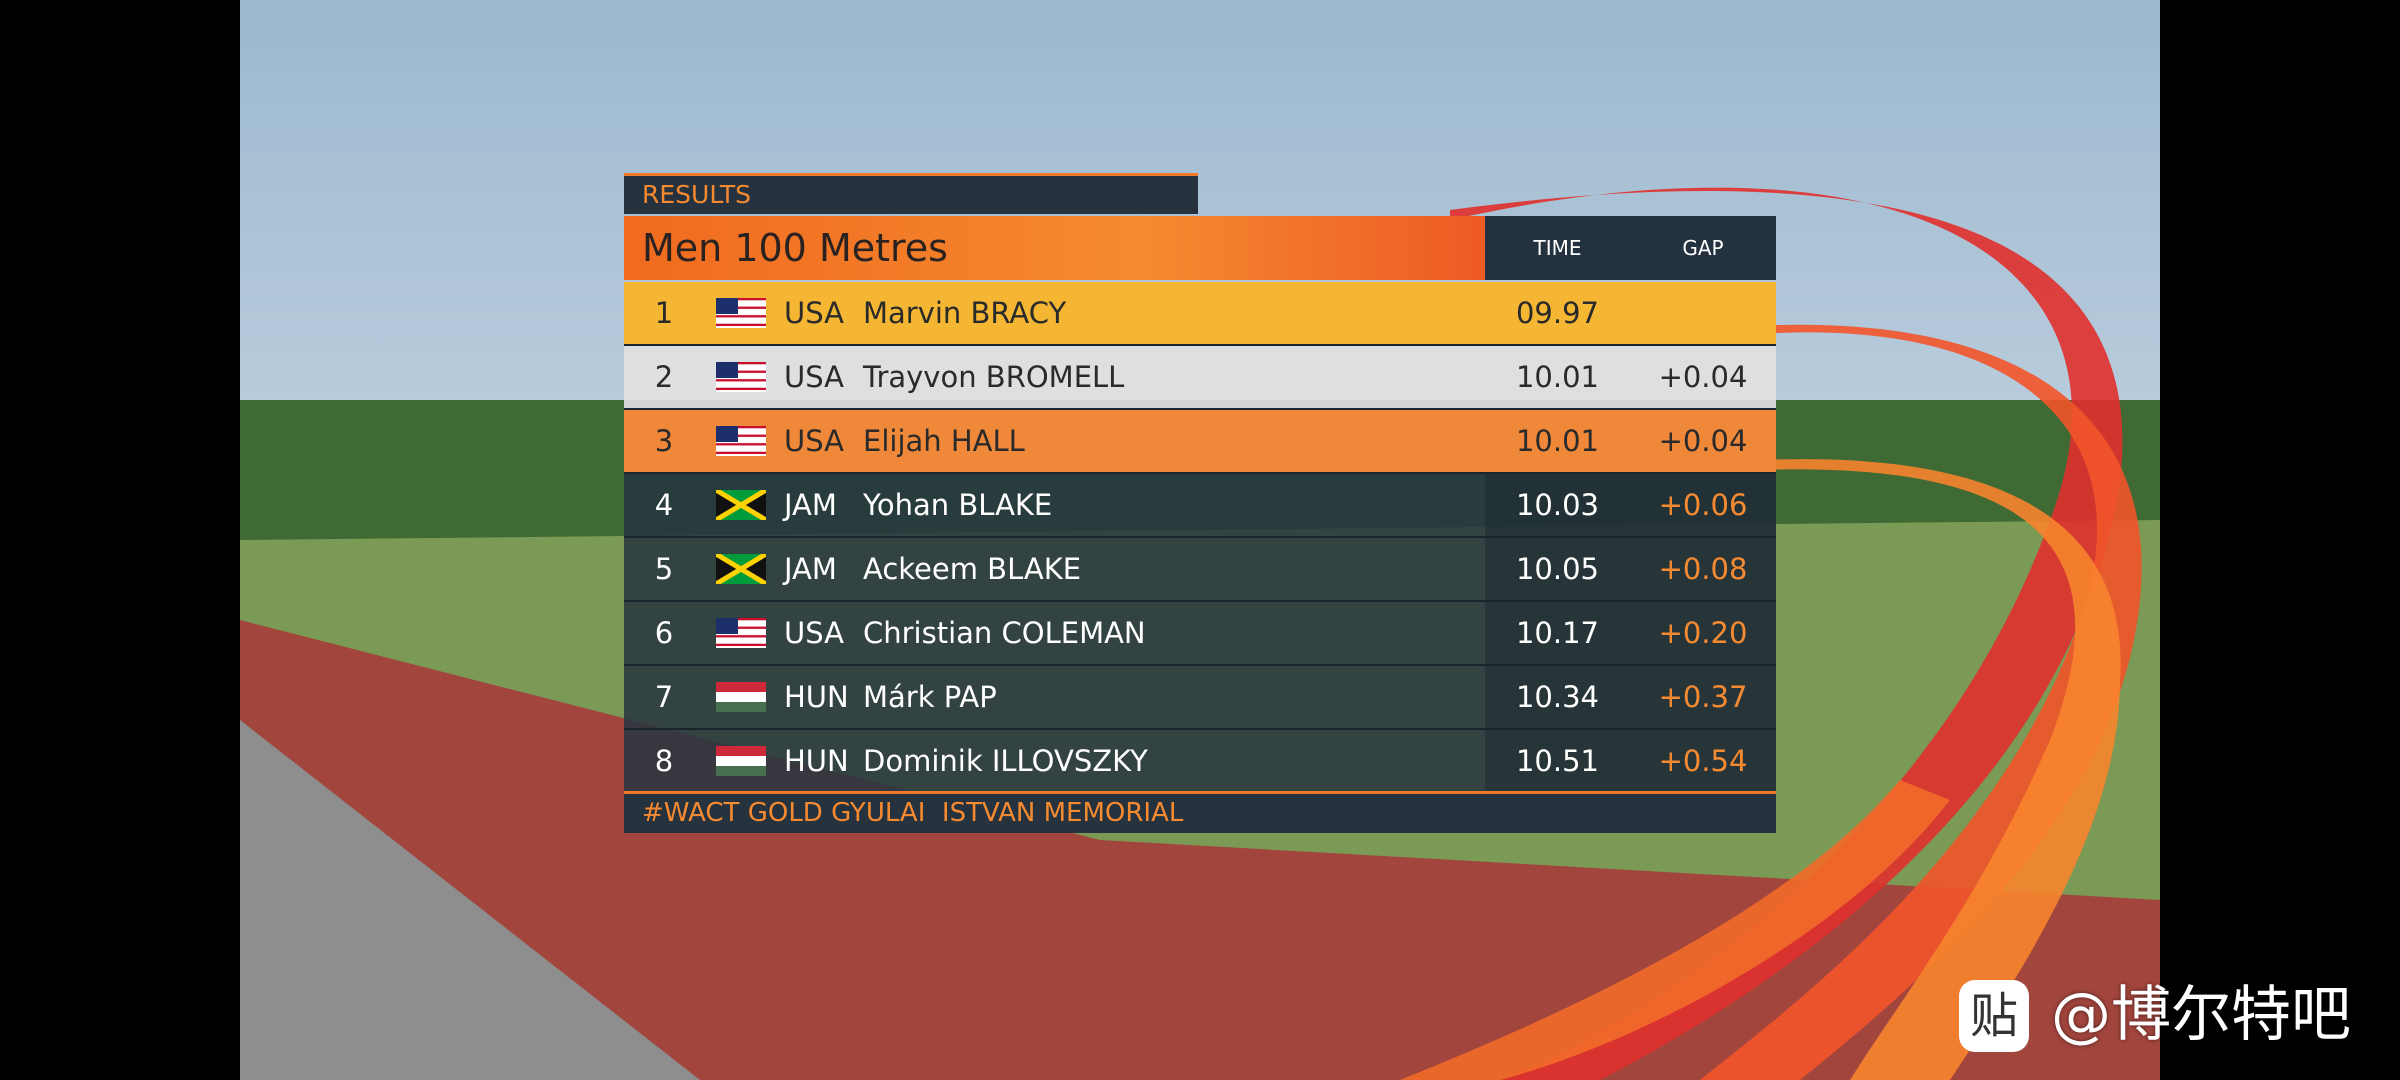  What do you see at coordinates (1703, 569) in the screenshot?
I see `gap: +0.08` at bounding box center [1703, 569].